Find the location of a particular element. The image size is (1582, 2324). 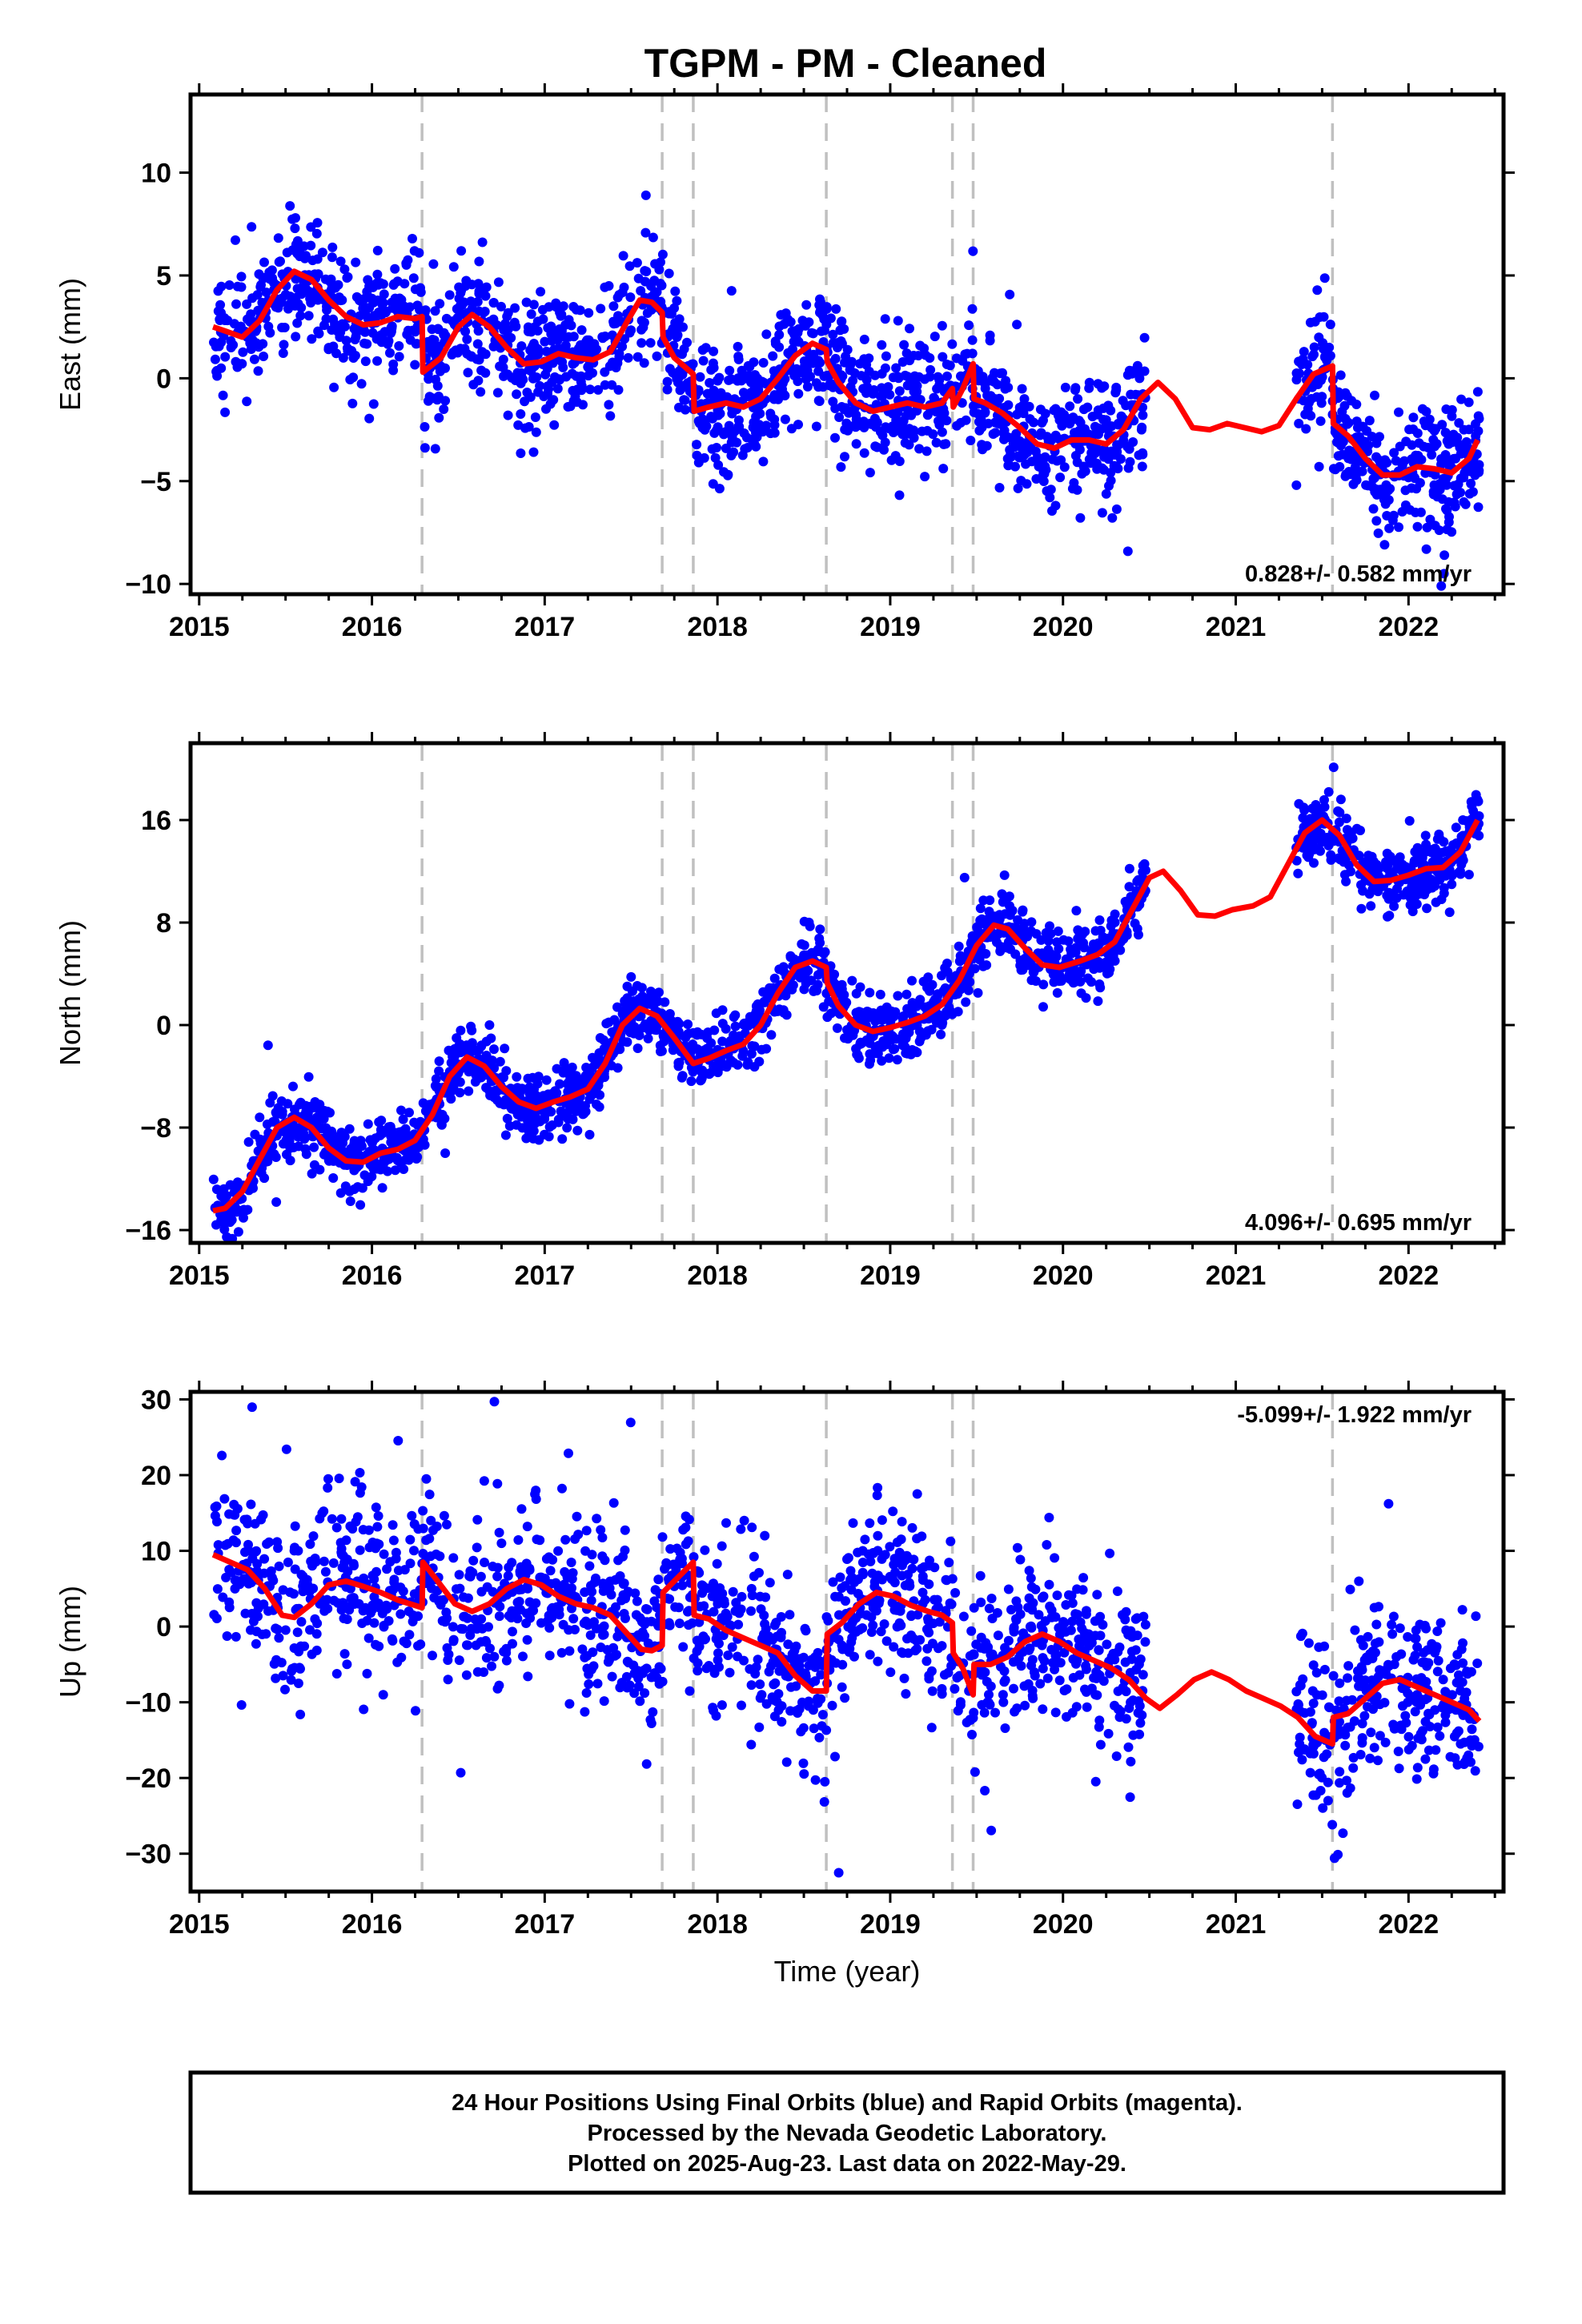

x-tick-label: 2020 is located at coordinates (1063, 627).